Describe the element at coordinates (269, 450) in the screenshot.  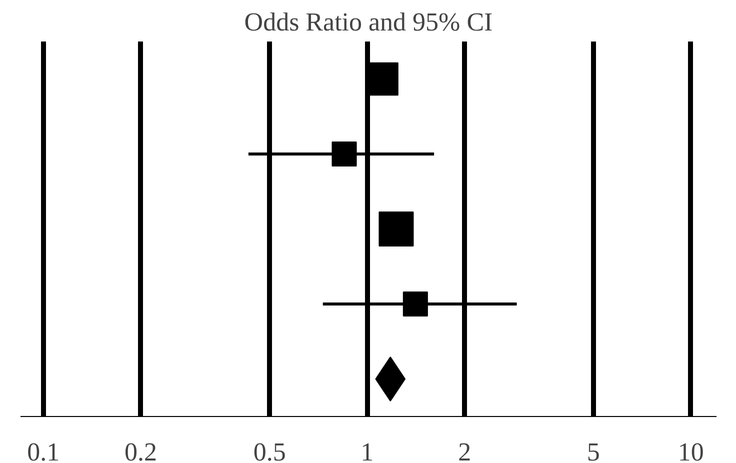
I see `x-tick-label: 0.5` at that location.